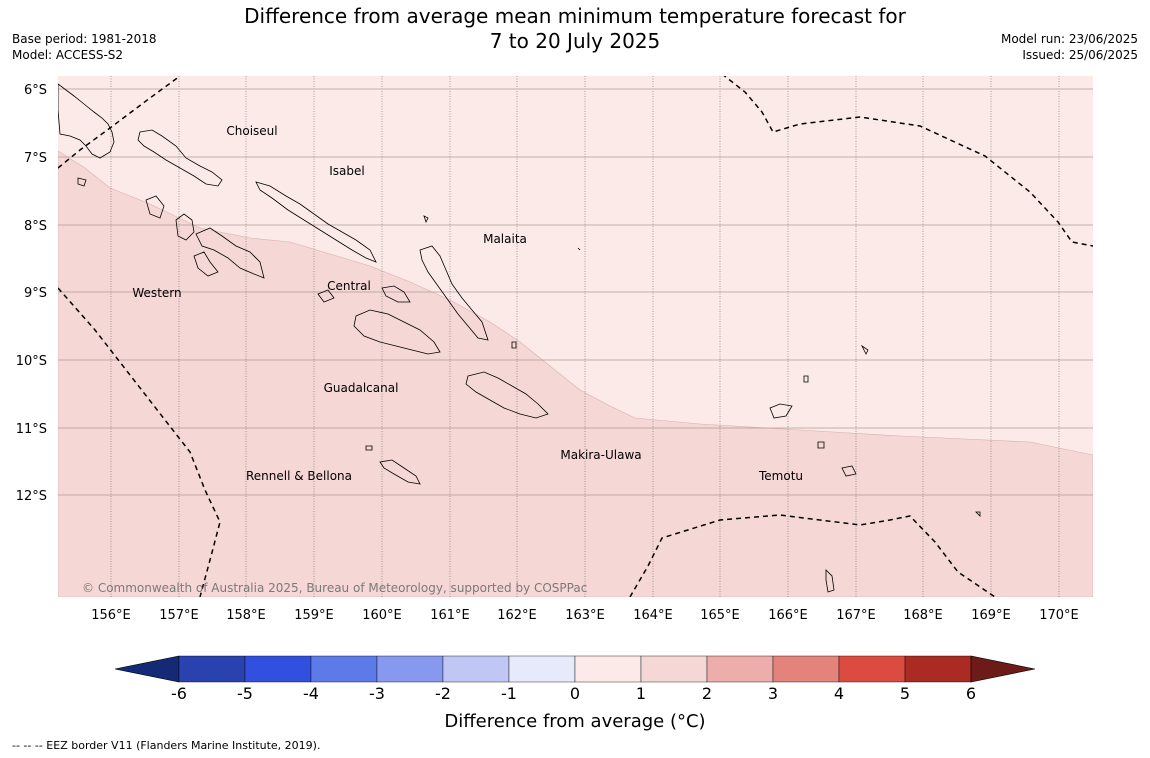 This screenshot has width=1150, height=758. I want to click on ontong-java-coast, so click(579, 249).